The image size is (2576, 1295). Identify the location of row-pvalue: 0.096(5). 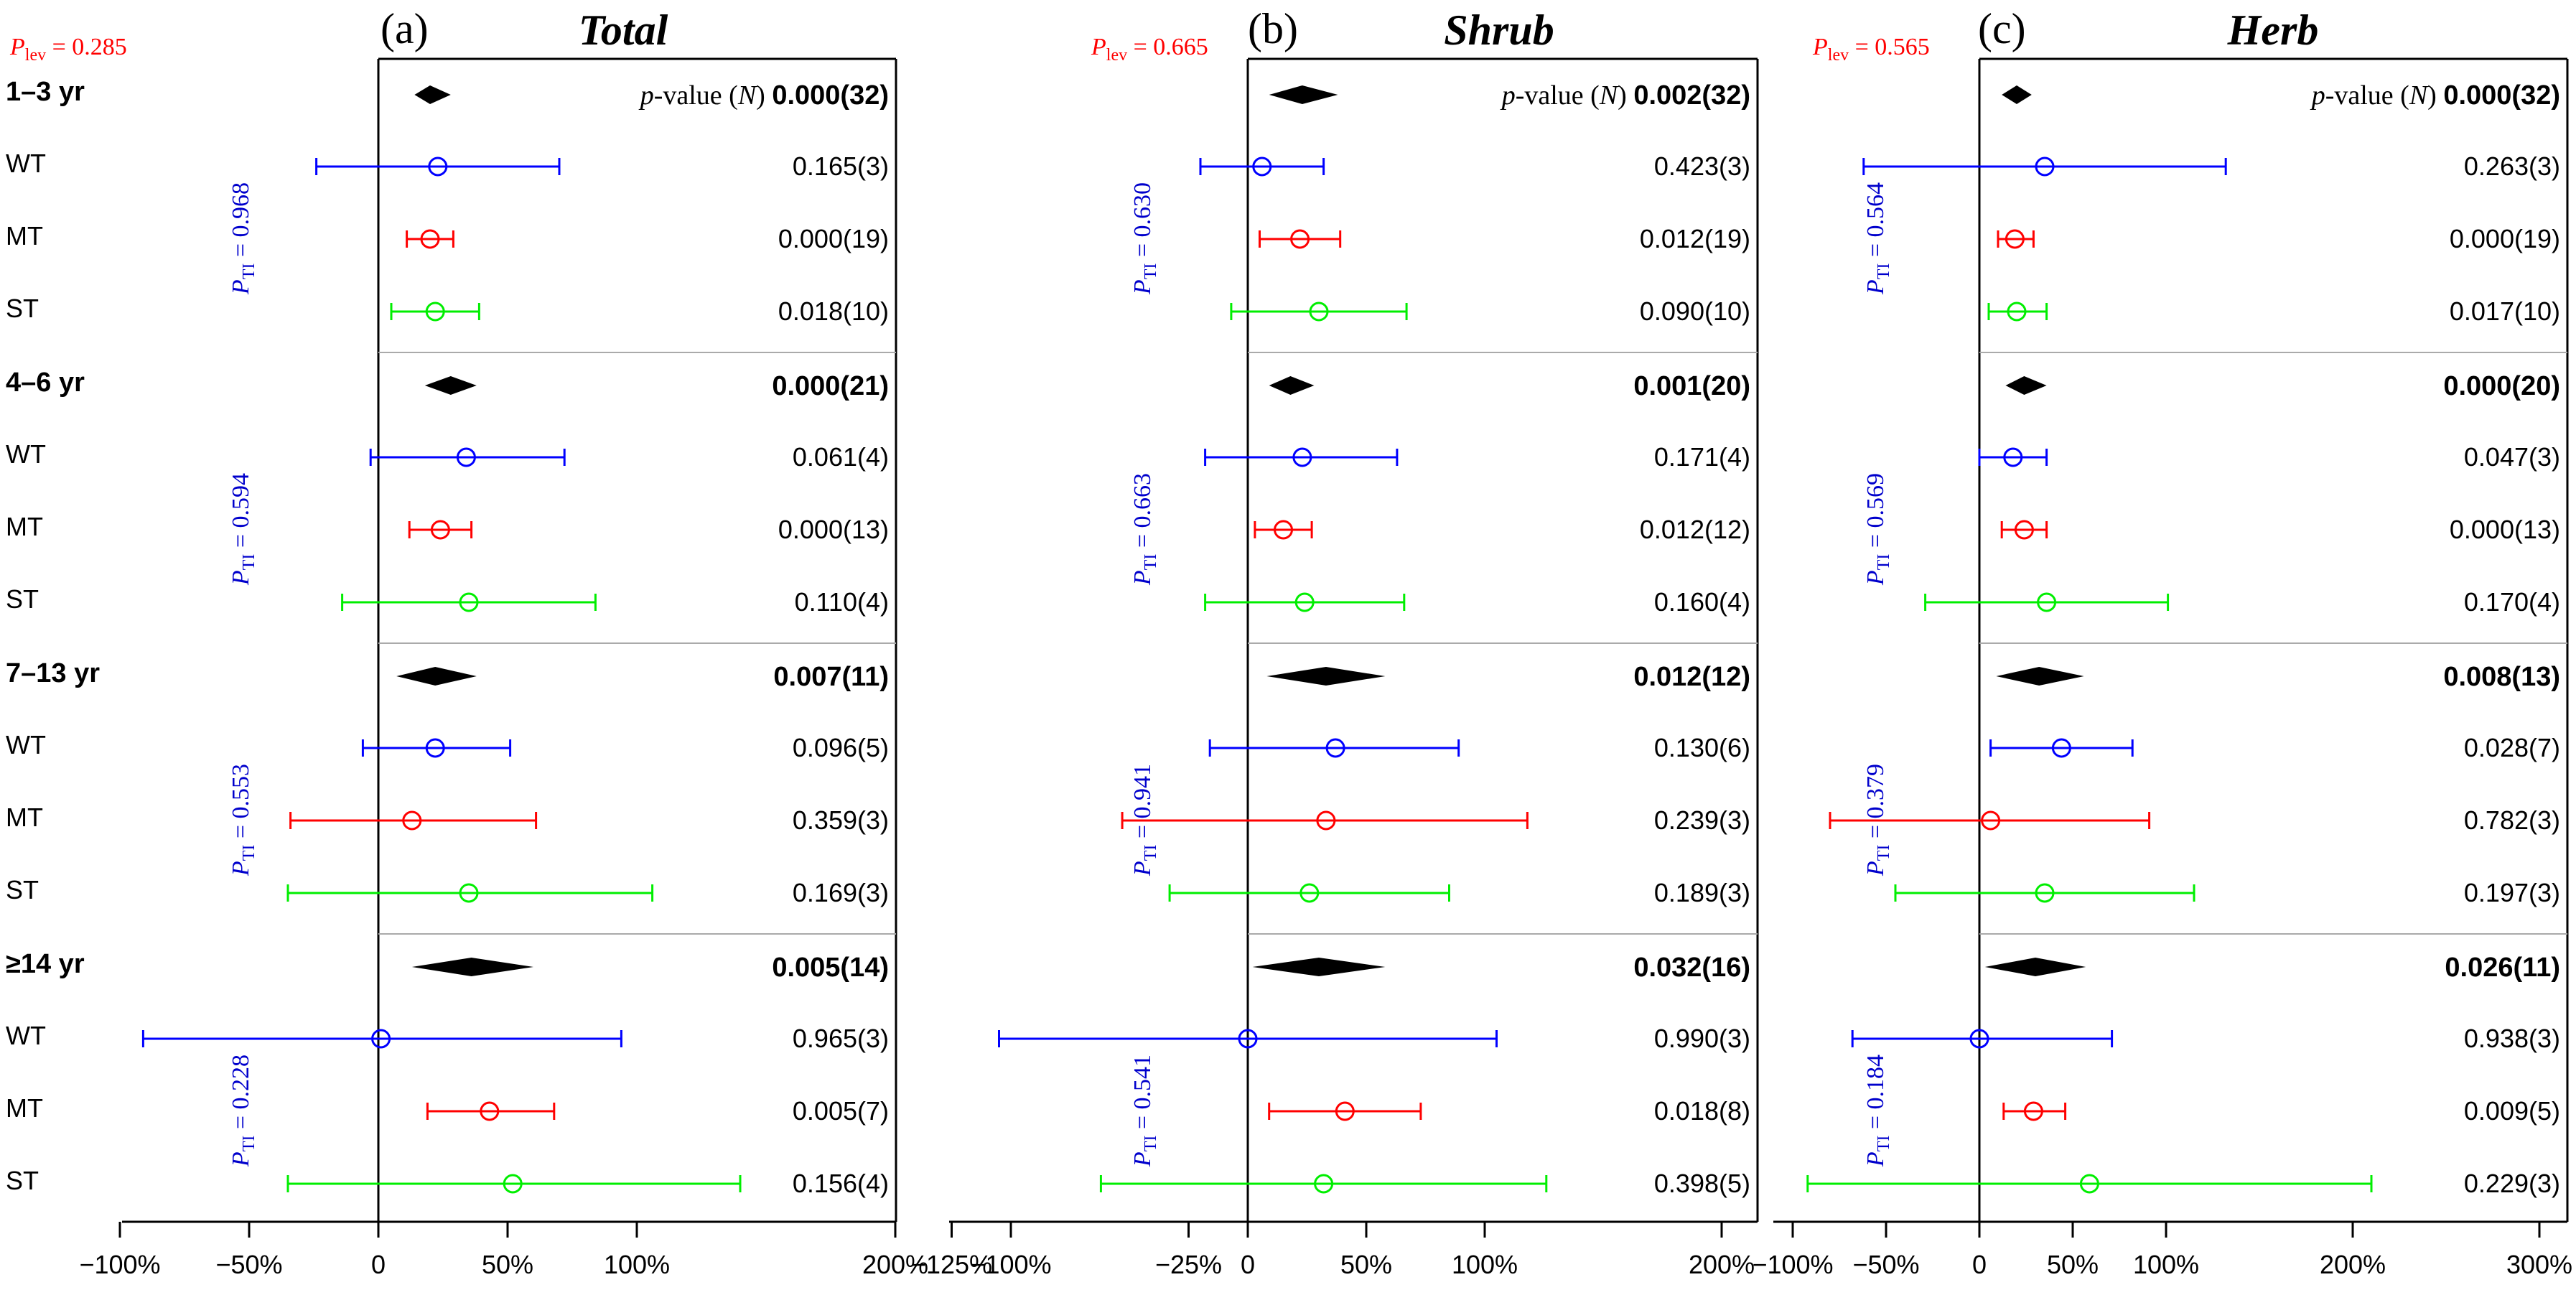
(841, 748).